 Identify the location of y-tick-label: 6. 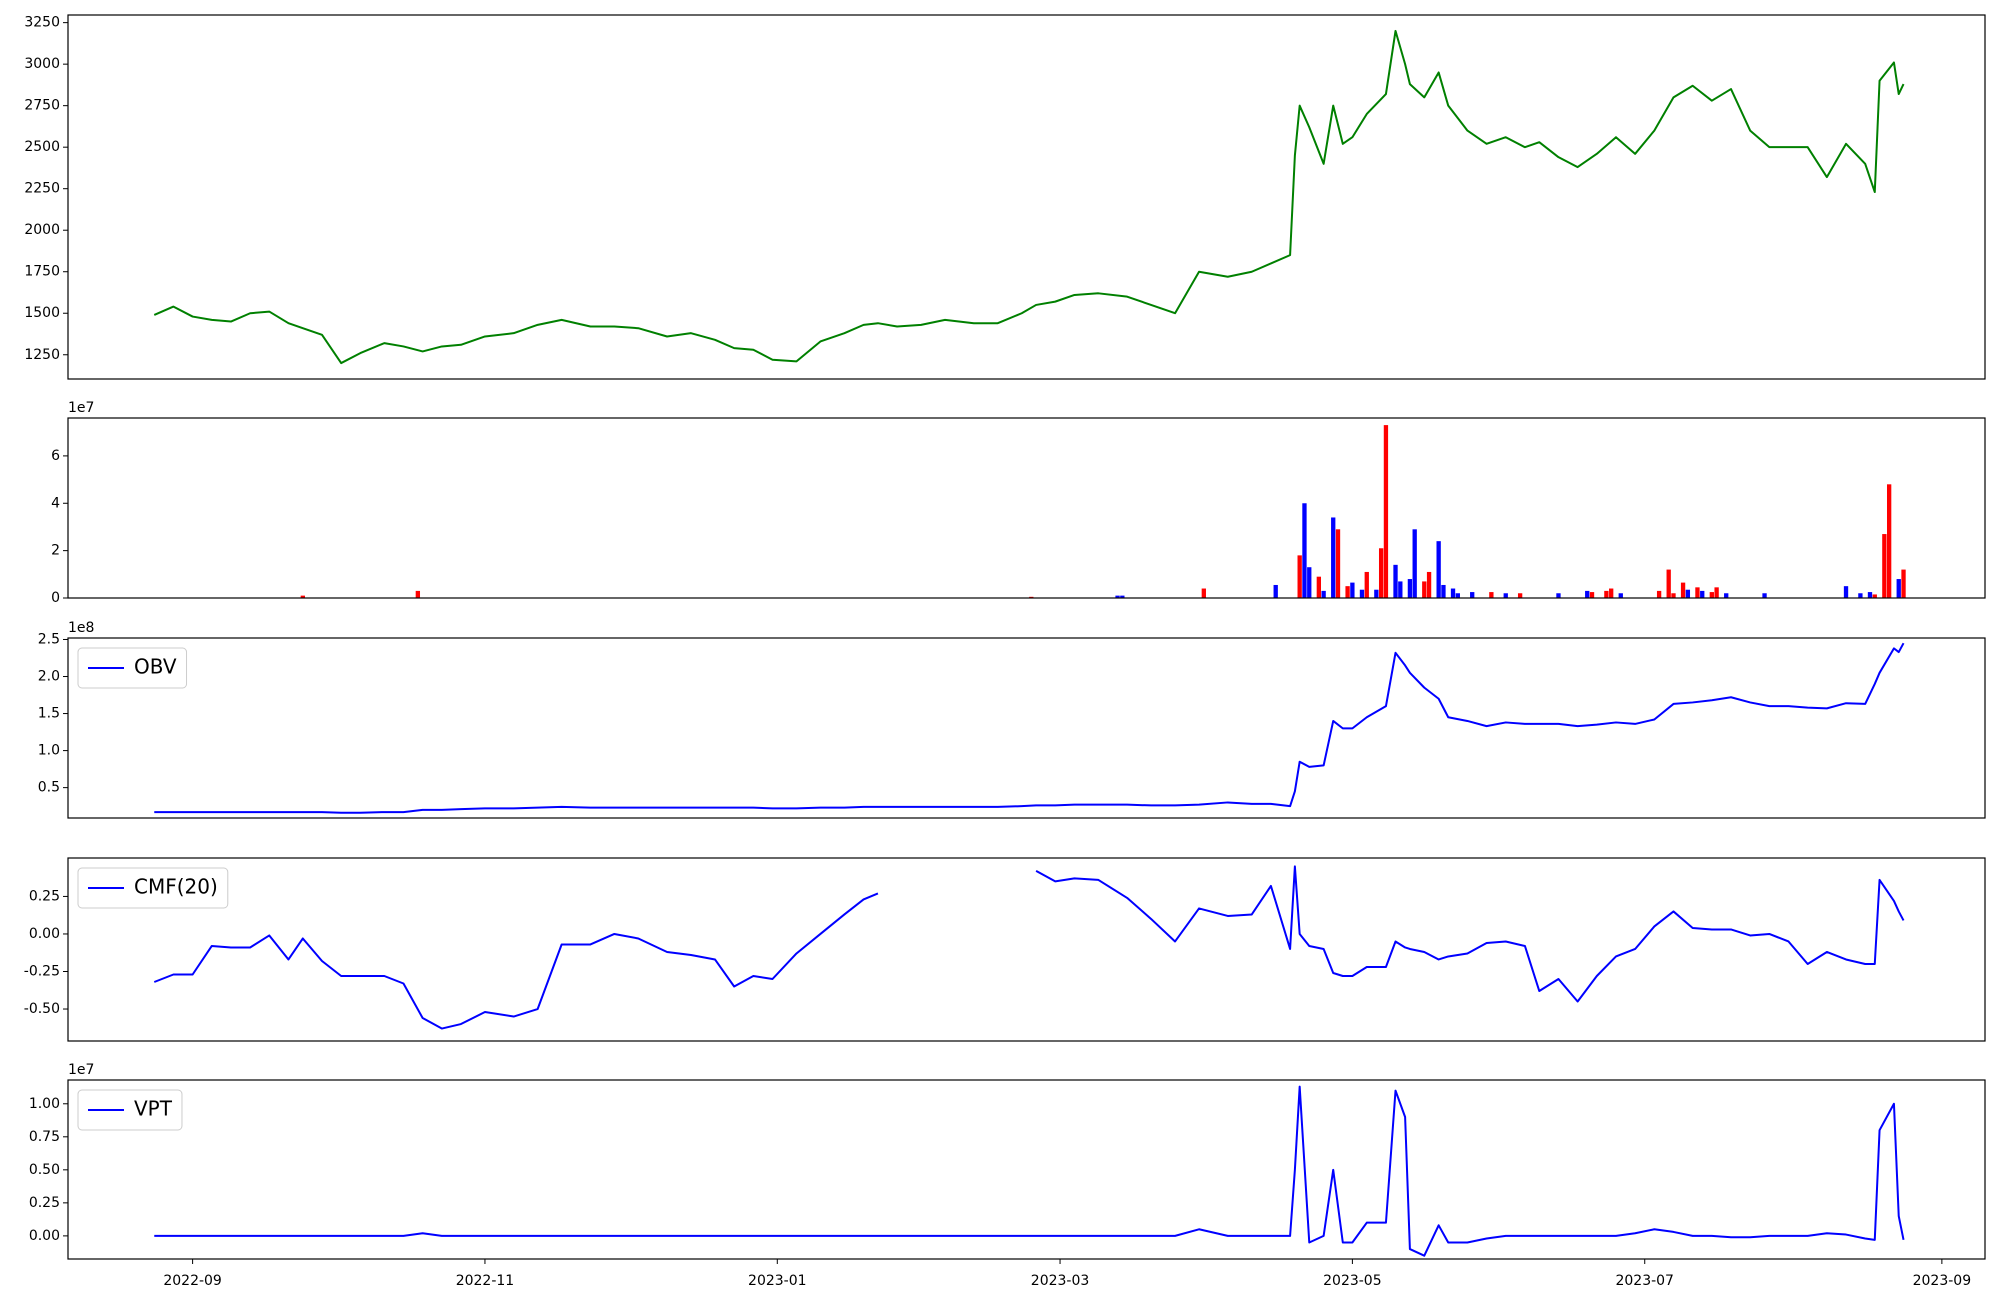
(55, 456).